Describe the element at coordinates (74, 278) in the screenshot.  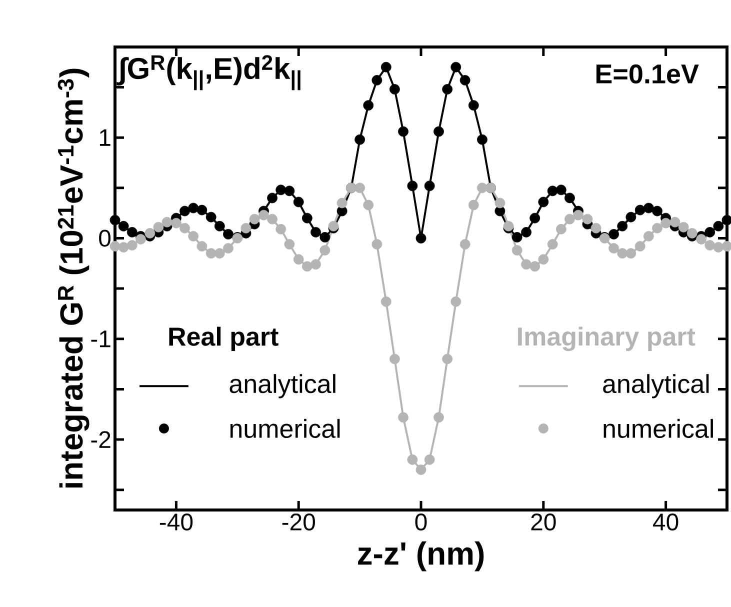
I see `text: integrated G$^{R}$ (10$^{21}$eV$^{-1}$cm$^{-3}$)` at that location.